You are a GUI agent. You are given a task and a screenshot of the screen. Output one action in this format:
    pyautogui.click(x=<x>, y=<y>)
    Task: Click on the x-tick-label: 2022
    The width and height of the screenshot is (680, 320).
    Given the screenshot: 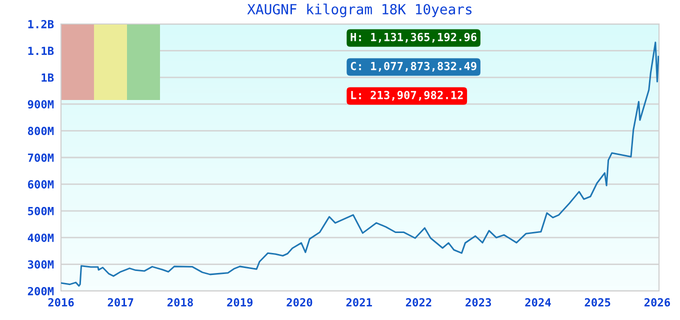 What is the action you would take?
    pyautogui.click(x=419, y=302)
    